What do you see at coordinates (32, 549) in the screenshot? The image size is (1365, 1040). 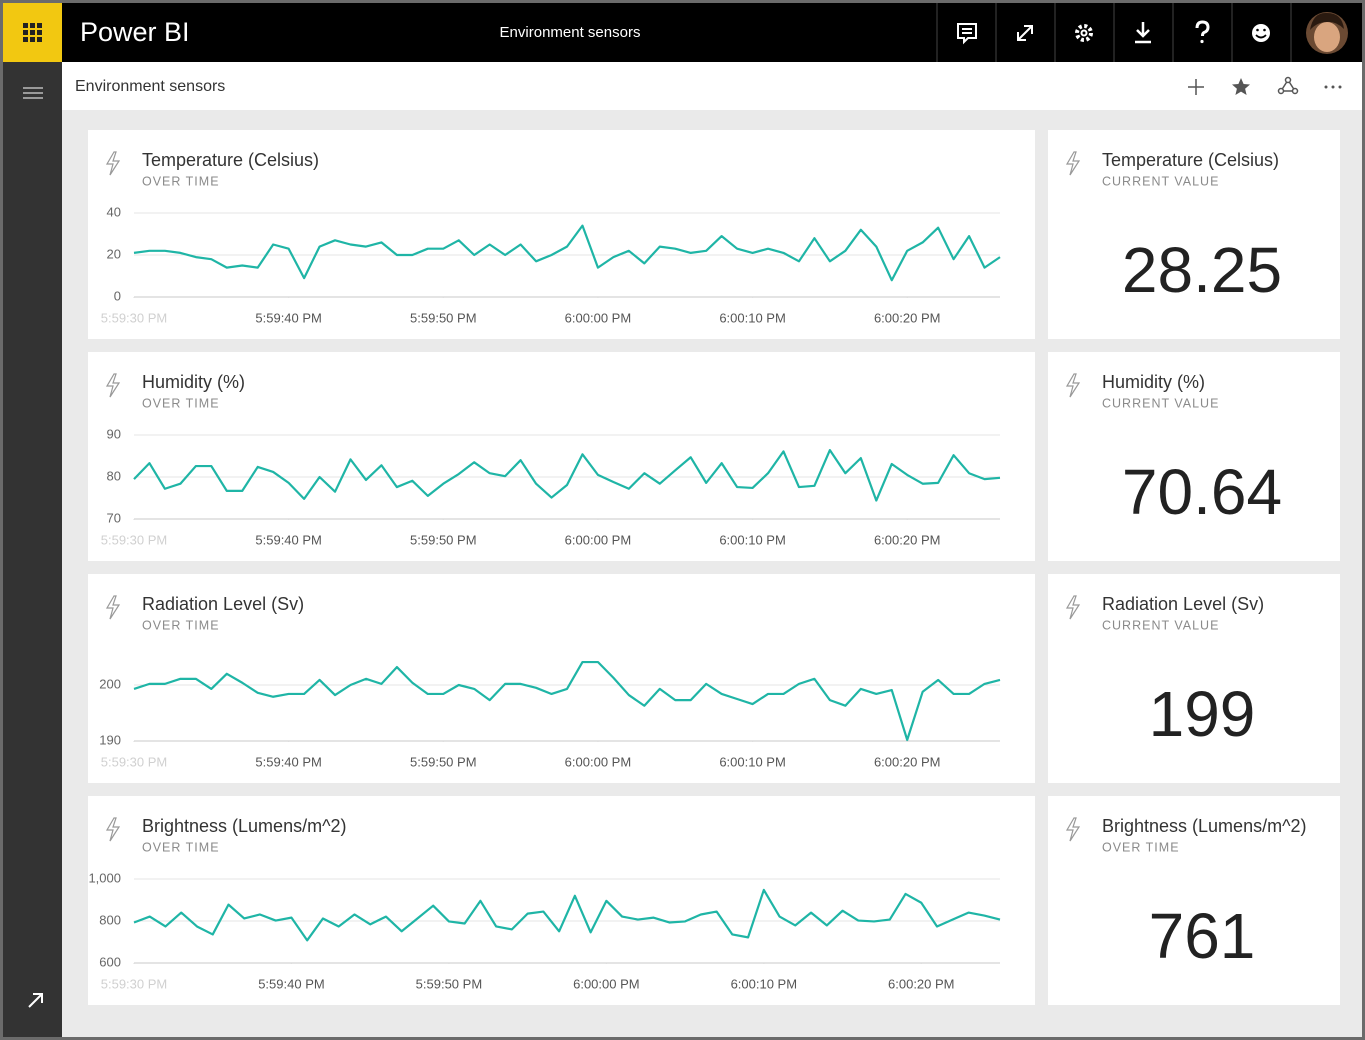 I see `nav-pane` at bounding box center [32, 549].